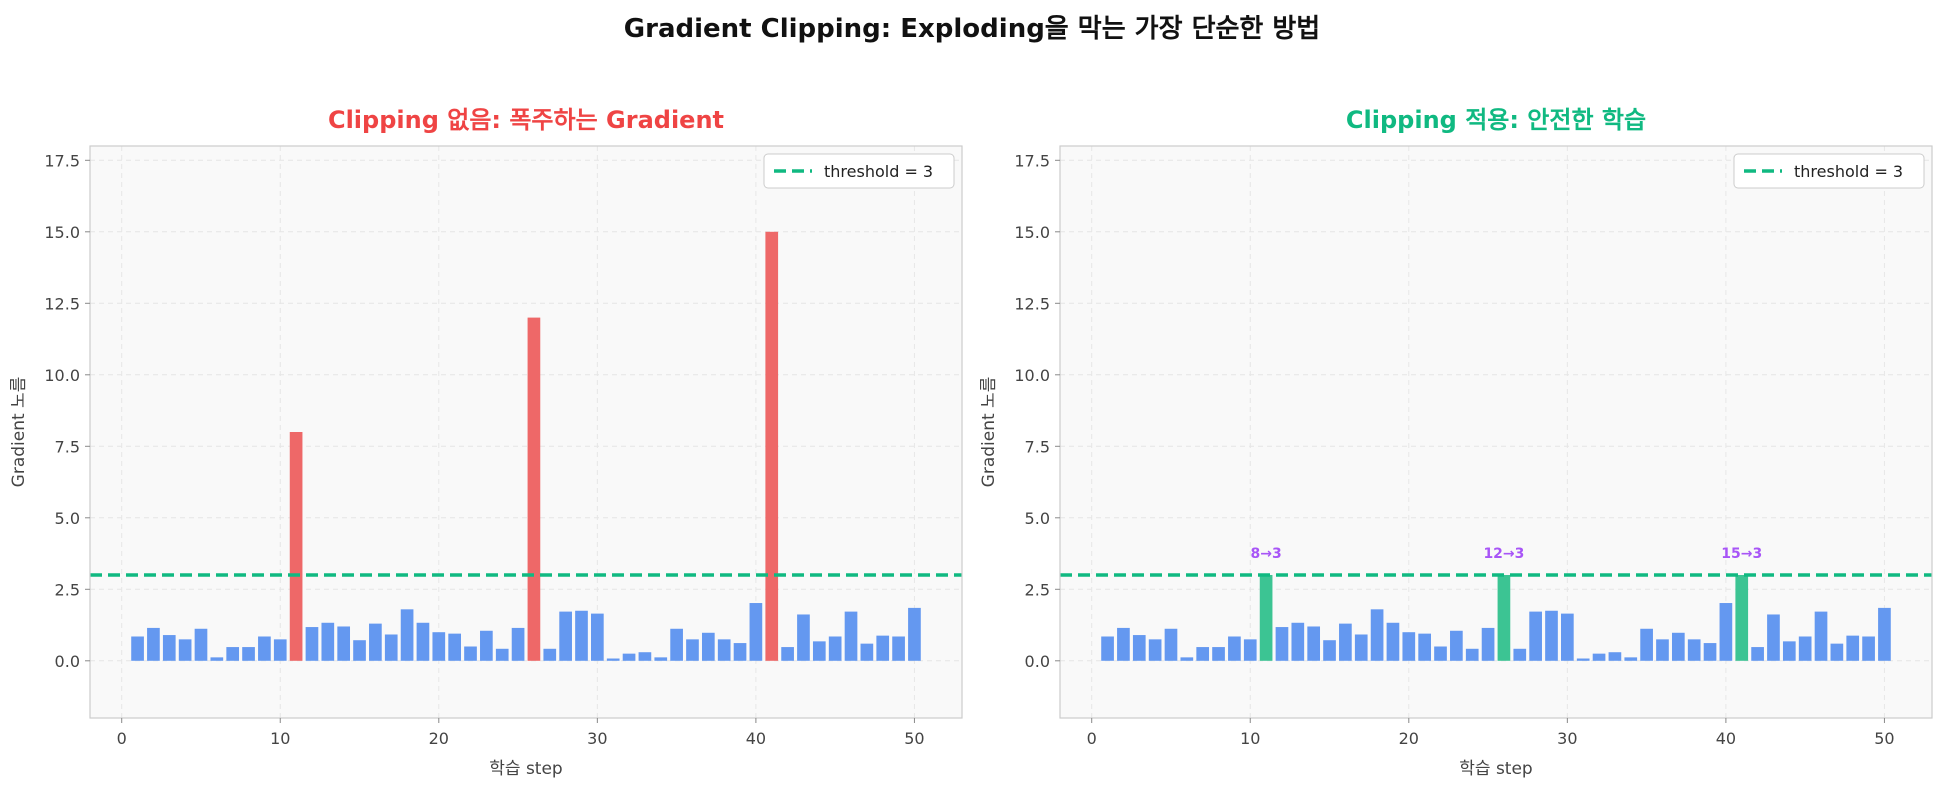 The height and width of the screenshot is (796, 1945). I want to click on clip-annotation: 8→3, so click(1265, 554).